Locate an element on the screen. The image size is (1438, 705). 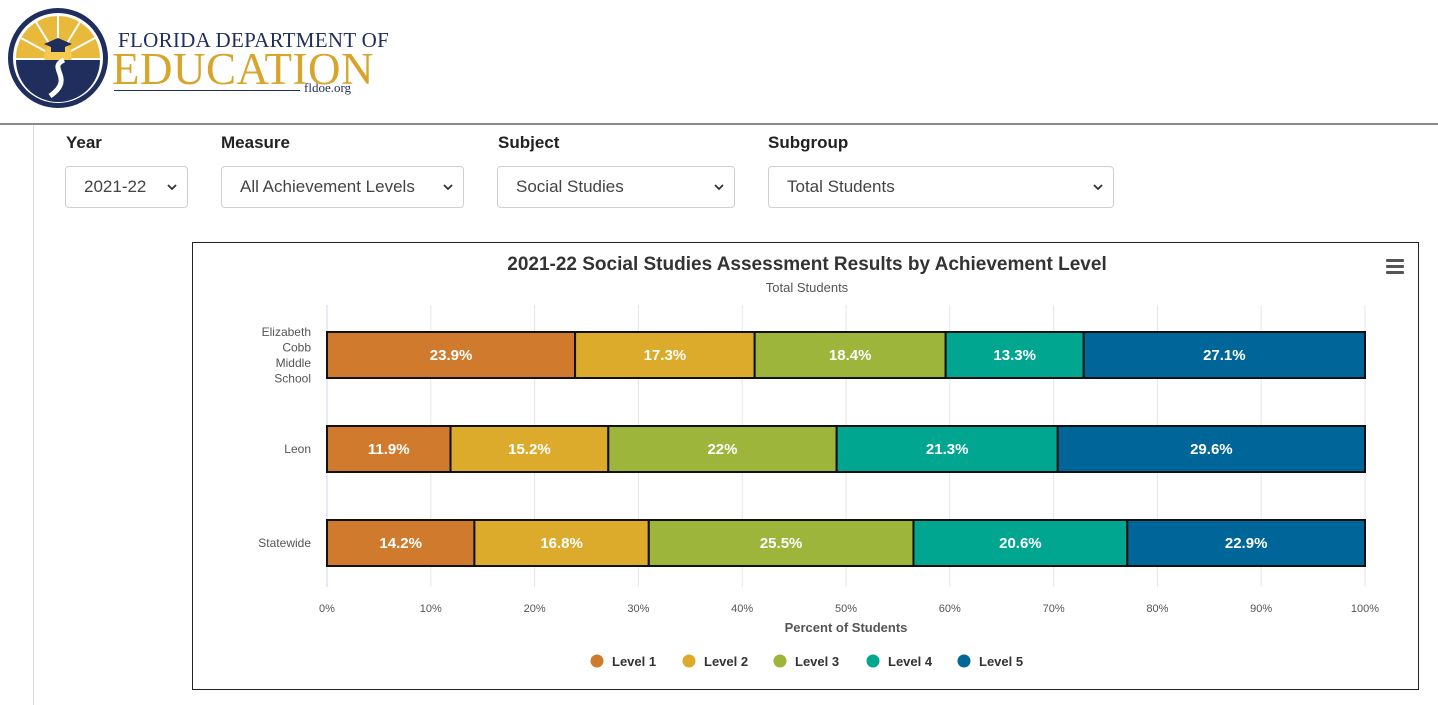
bar-data-label: 16.8% is located at coordinates (561, 543).